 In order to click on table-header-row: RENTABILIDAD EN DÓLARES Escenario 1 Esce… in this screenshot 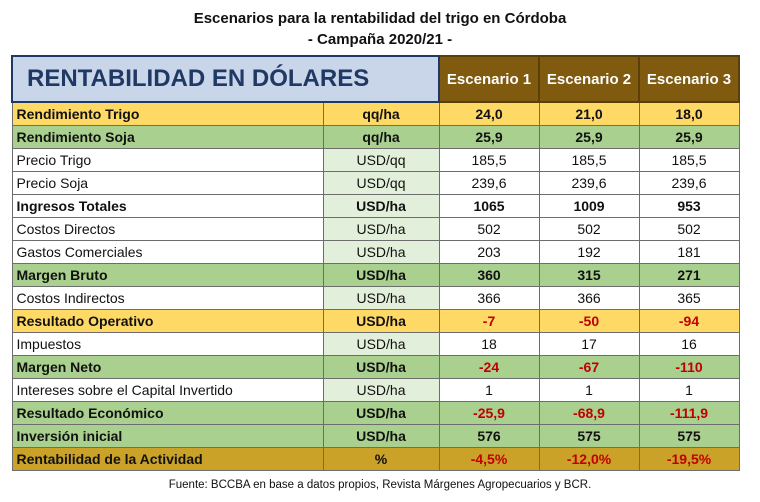, I will do `click(375, 79)`.